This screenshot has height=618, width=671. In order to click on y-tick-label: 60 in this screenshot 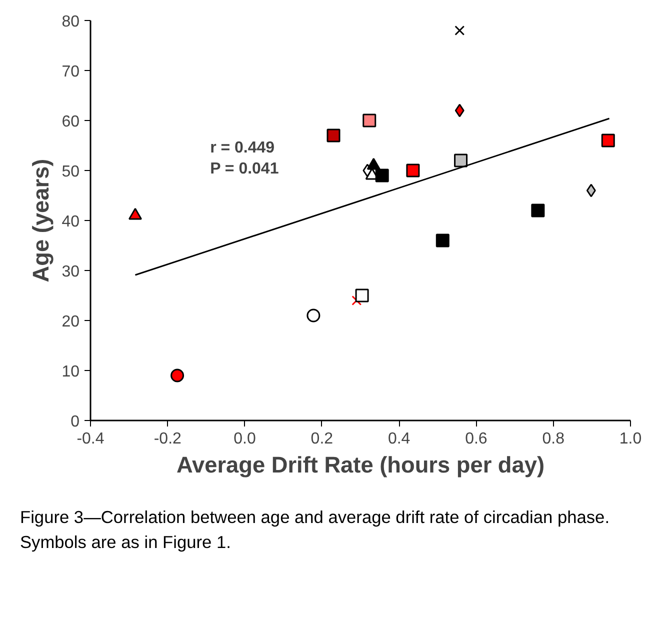, I will do `click(71, 122)`.